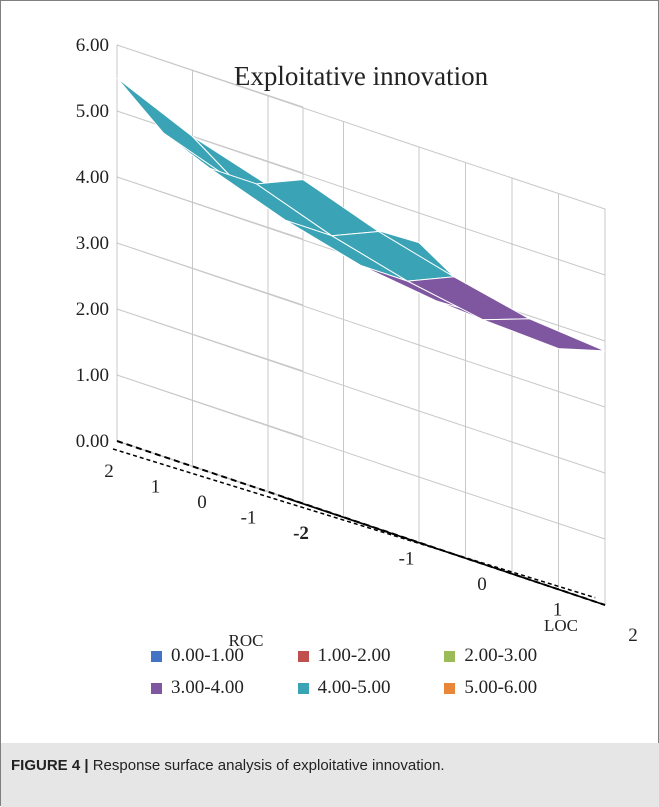 The height and width of the screenshot is (807, 659). Describe the element at coordinates (92, 441) in the screenshot. I see `z-tick-label: 0.00` at that location.